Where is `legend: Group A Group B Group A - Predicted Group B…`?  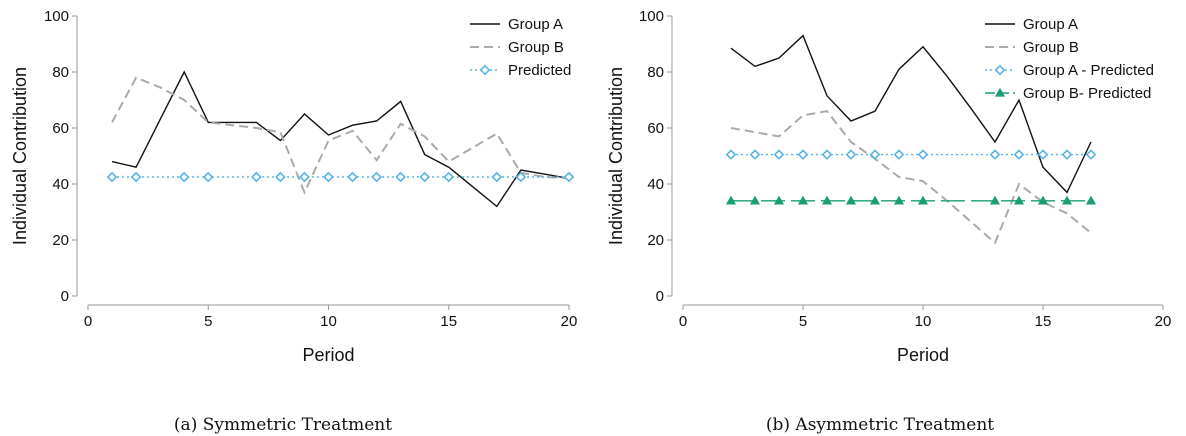
legend: Group A Group B Group A - Predicted Group B… is located at coordinates (1069, 59).